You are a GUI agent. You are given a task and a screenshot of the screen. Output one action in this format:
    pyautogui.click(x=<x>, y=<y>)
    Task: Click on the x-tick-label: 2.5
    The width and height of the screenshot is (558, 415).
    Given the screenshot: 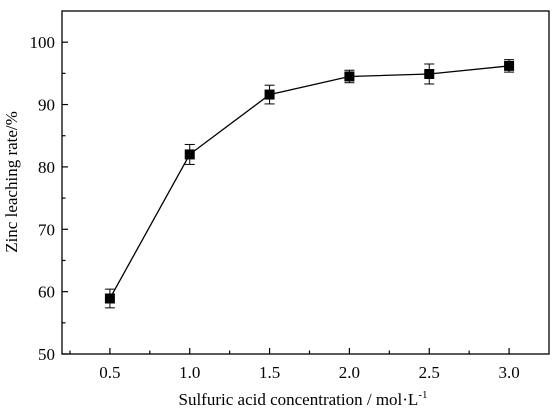 What is the action you would take?
    pyautogui.click(x=429, y=372)
    